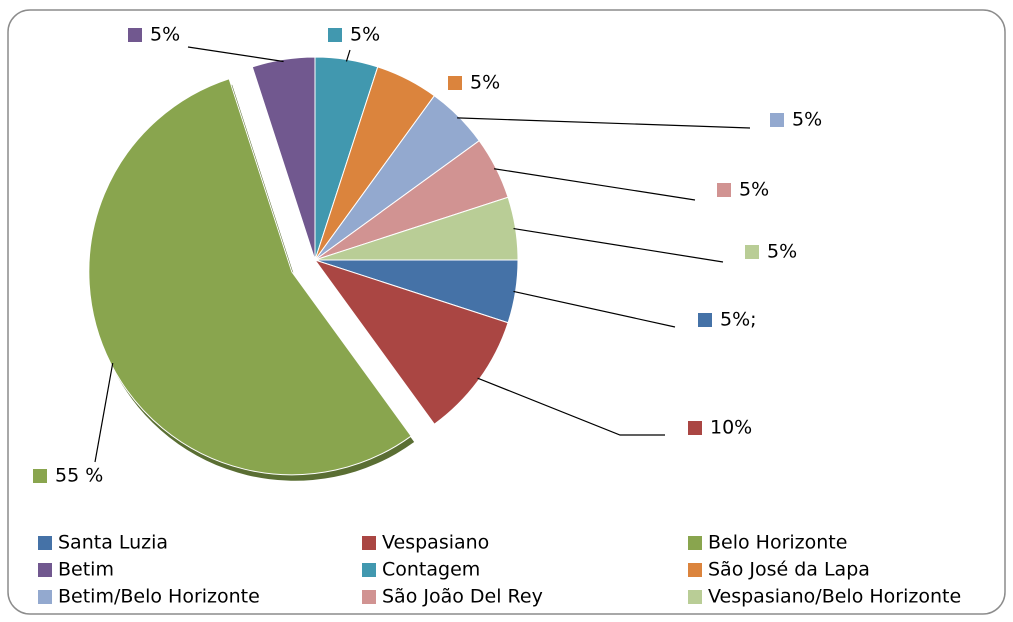 The height and width of the screenshot is (622, 1013). I want to click on legend-label: Santa Luzia, so click(113, 543).